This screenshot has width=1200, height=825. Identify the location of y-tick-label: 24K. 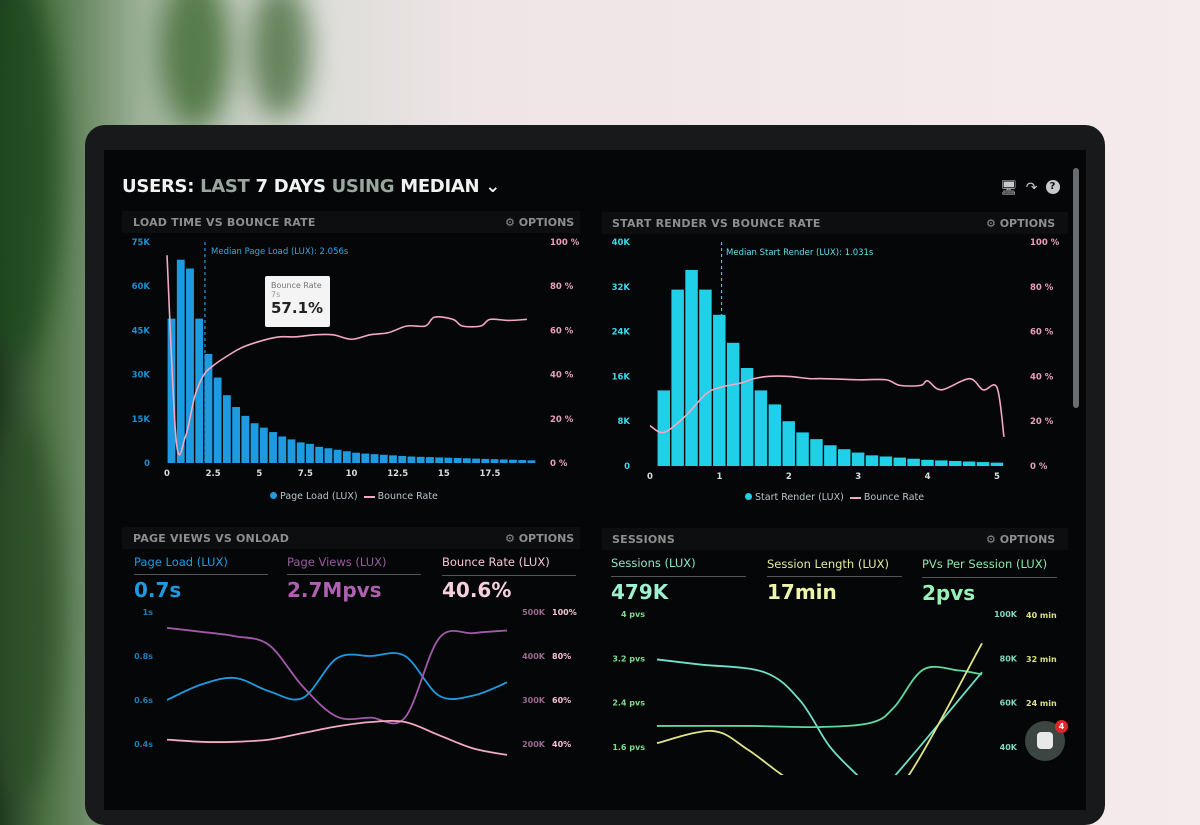
(621, 333).